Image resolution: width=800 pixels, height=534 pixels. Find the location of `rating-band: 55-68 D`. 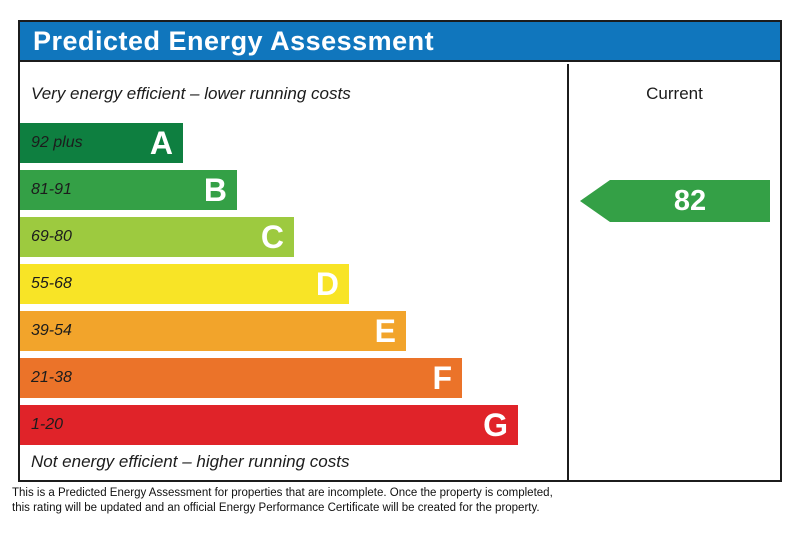

rating-band: 55-68 D is located at coordinates (184, 284).